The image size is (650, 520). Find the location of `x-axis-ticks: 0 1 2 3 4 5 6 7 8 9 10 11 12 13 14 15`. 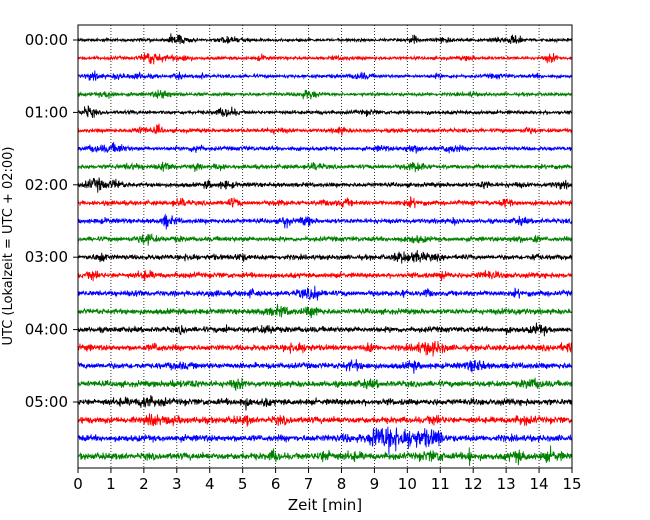

x-axis-ticks: 0 1 2 3 4 5 6 7 8 9 10 11 12 13 14 15 is located at coordinates (327, 480).